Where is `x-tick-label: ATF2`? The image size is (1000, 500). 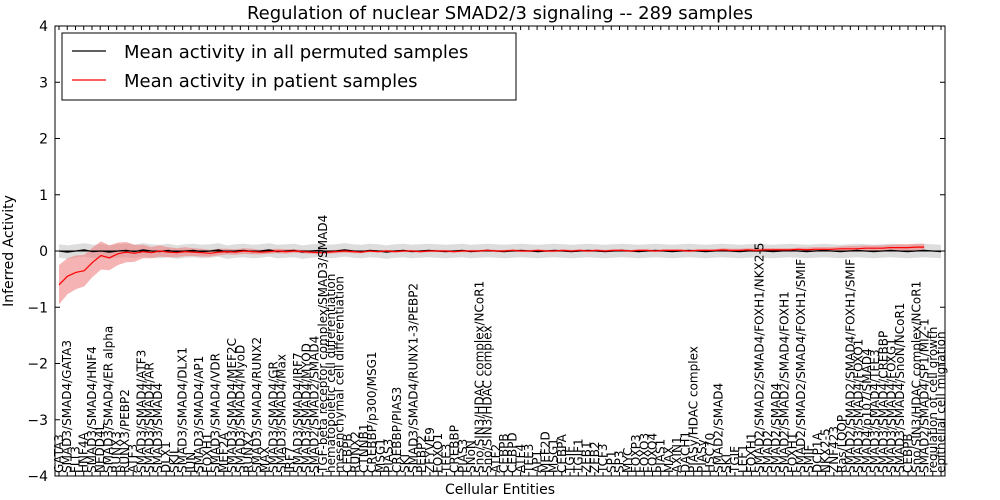 x-tick-label: ATF2 is located at coordinates (496, 458).